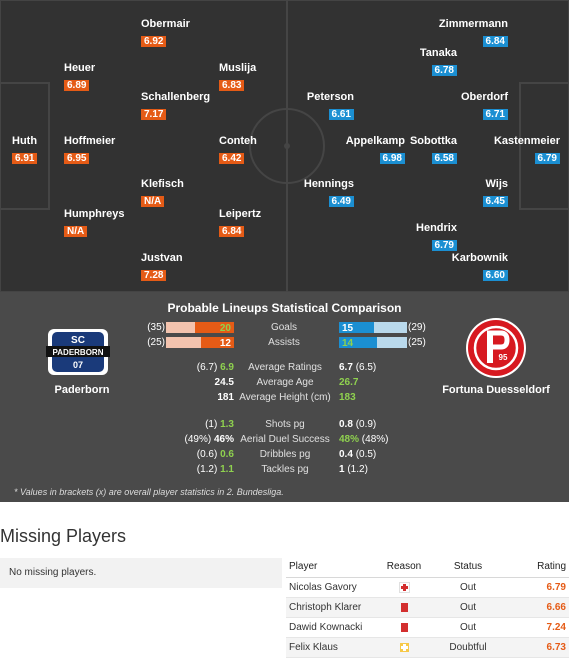  What do you see at coordinates (427, 607) in the screenshot?
I see `table-row: Christoph Klarer Out 6.66` at bounding box center [427, 607].